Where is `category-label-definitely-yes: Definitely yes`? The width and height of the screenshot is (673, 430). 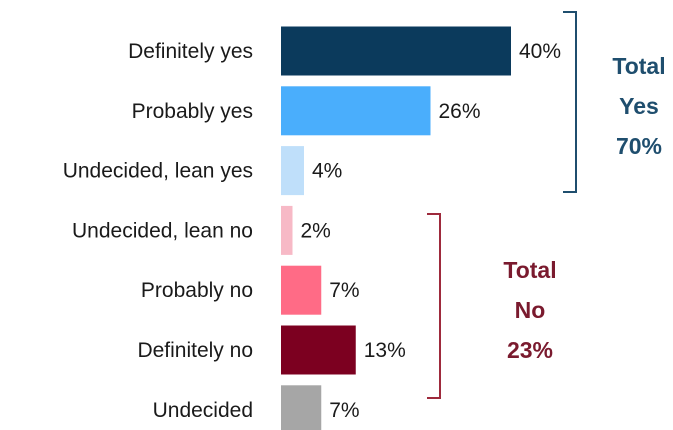
category-label-definitely-yes: Definitely yes is located at coordinates (190, 51).